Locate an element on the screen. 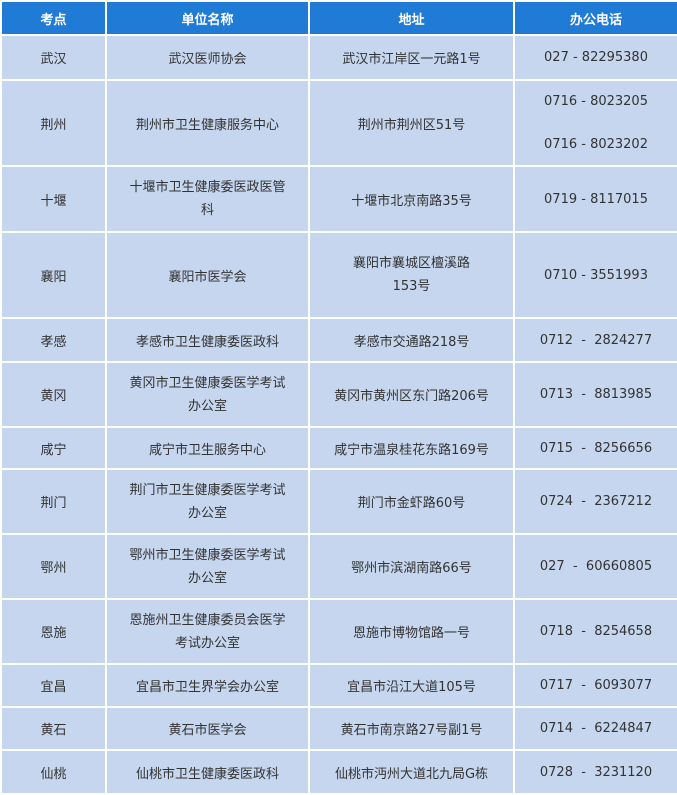  table-row: 咸宁 咸宁市卫生服务中心 咸宁市温泉桂花东路169号 0715 - 8256656 is located at coordinates (338, 448).